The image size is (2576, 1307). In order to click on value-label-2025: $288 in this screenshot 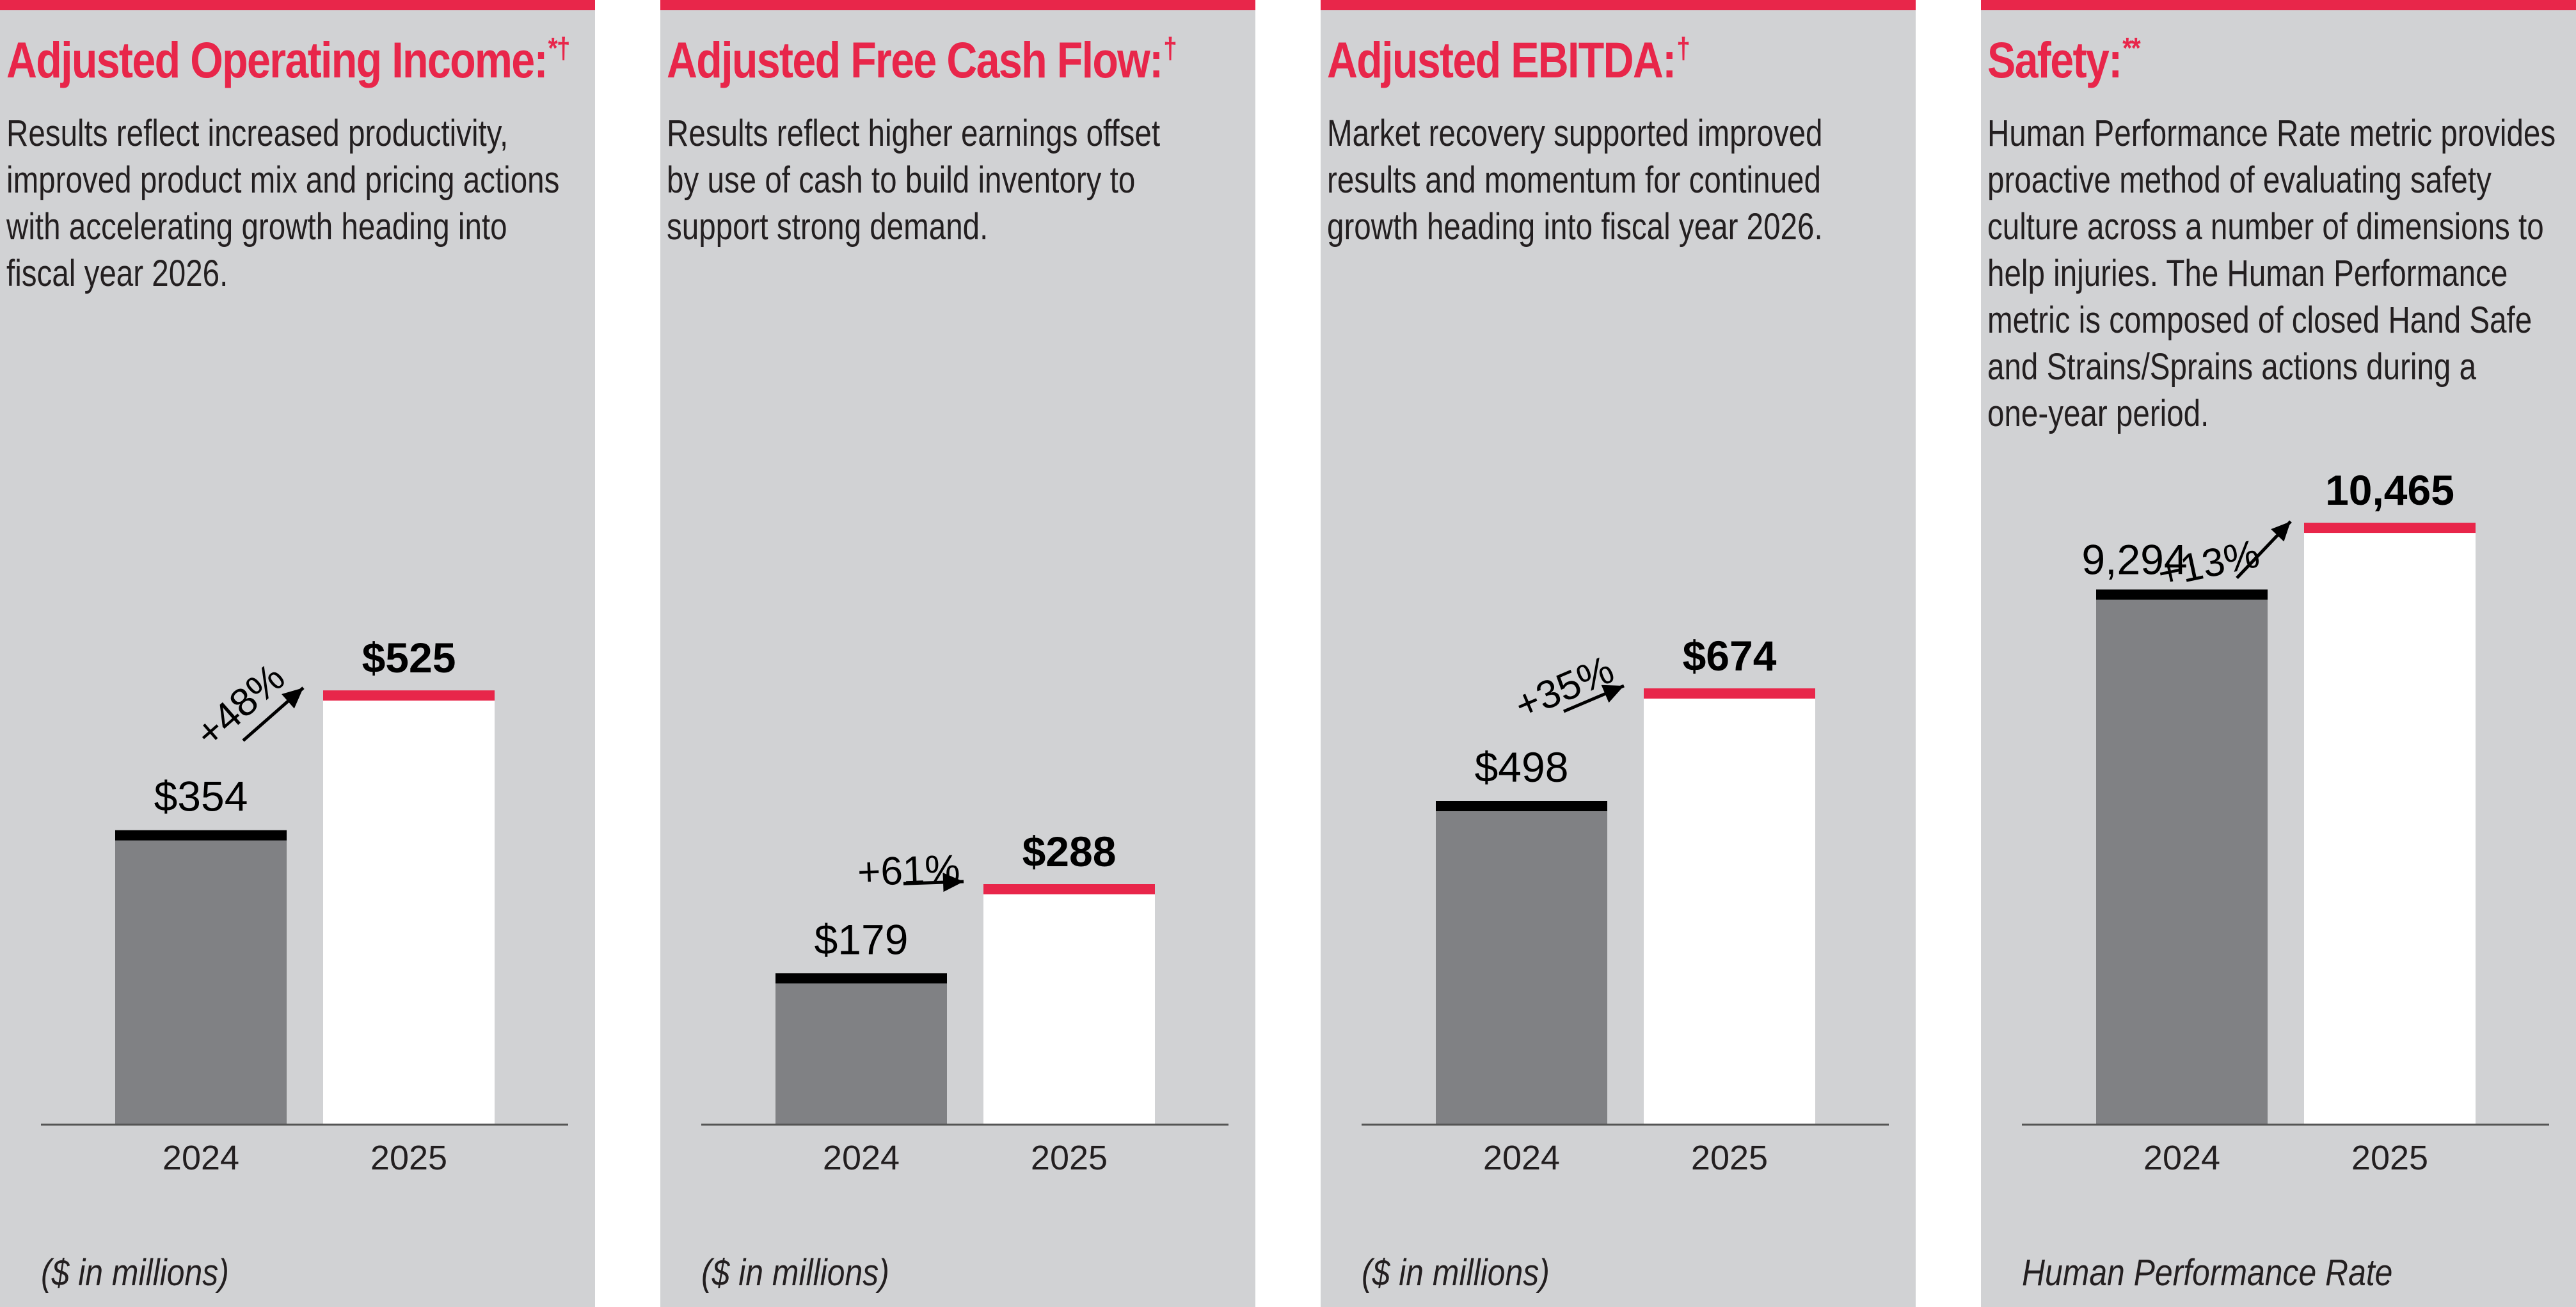, I will do `click(1070, 851)`.